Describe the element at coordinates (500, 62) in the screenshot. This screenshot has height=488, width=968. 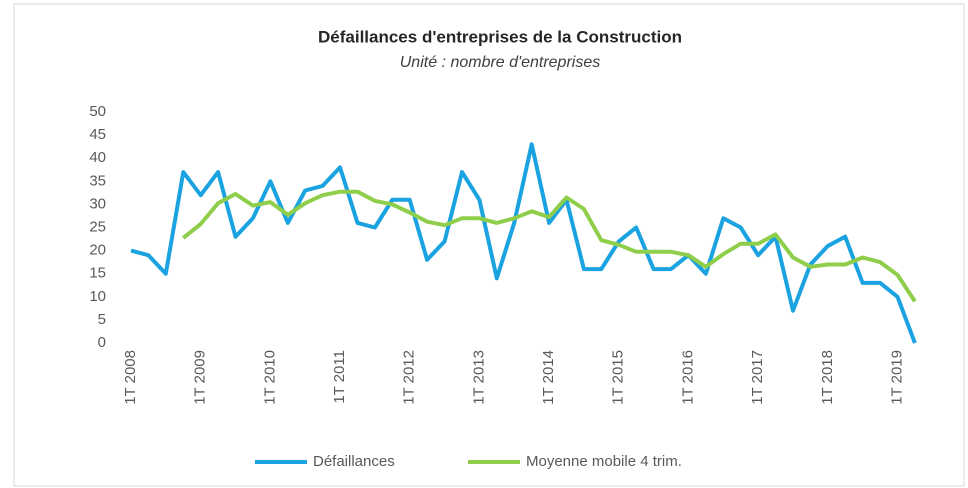
I see `chart-subtitle: Unité : nombre d'entreprises` at that location.